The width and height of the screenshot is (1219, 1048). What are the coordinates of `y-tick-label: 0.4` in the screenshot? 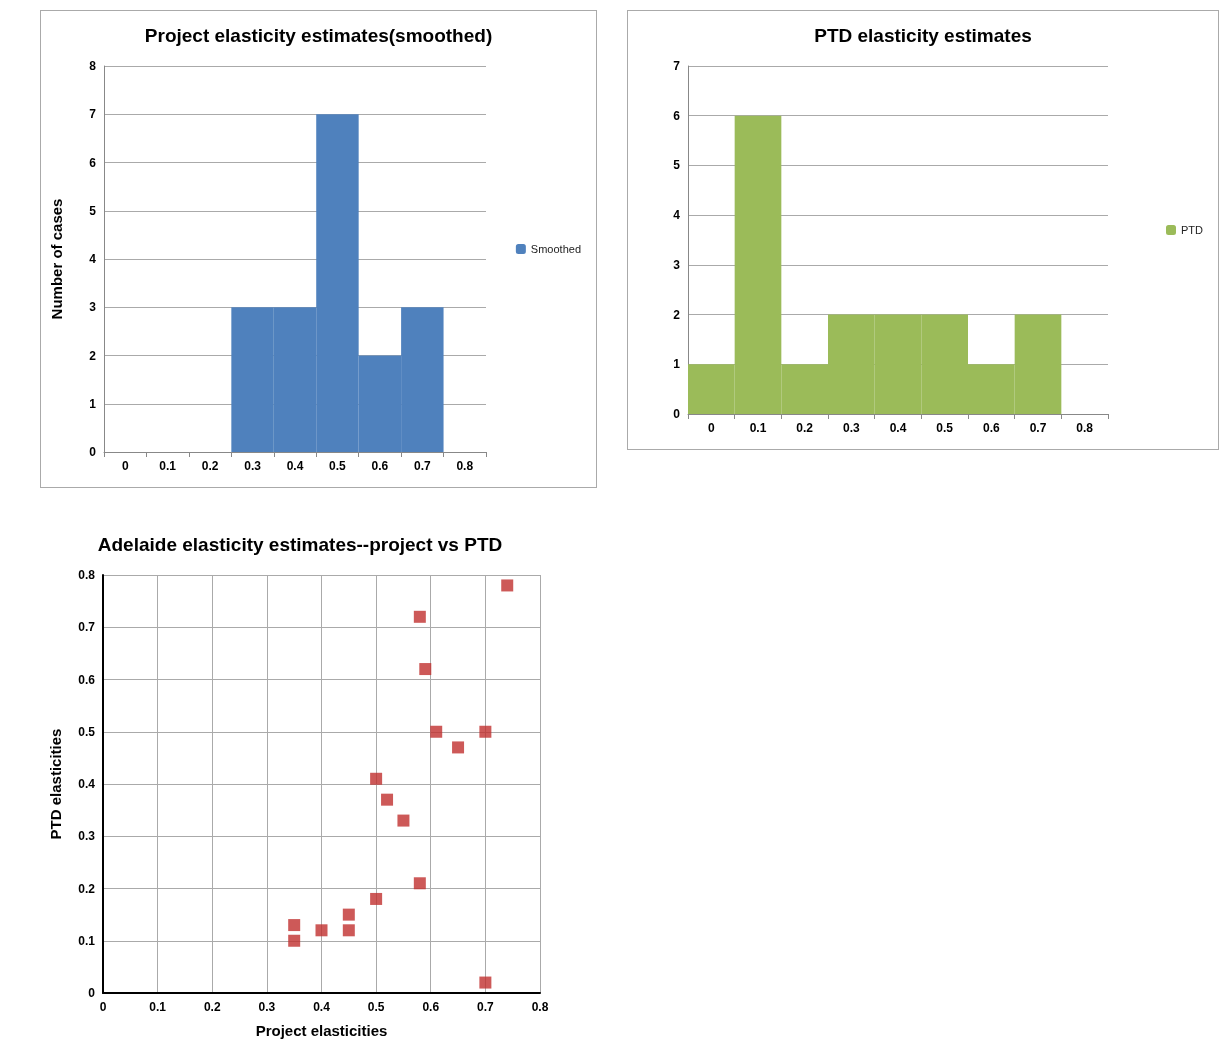 It's located at (87, 784).